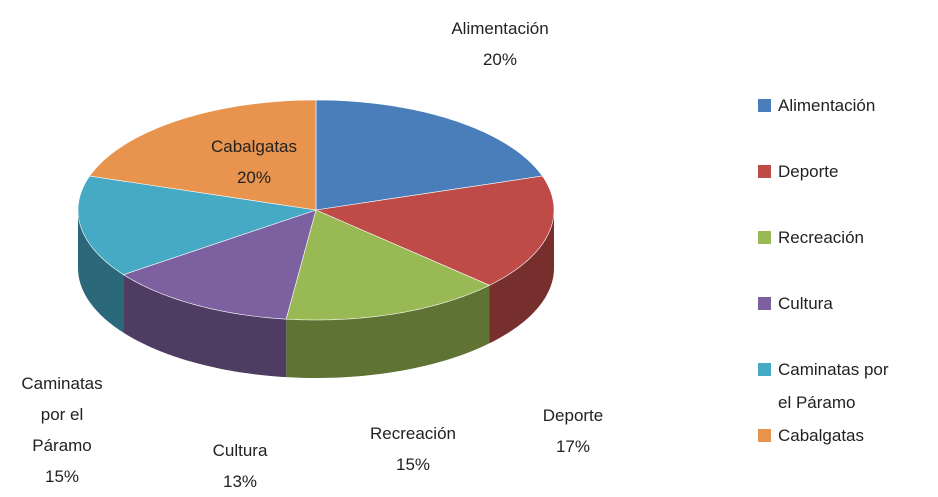  Describe the element at coordinates (413, 433) in the screenshot. I see `label-category: Recreación` at that location.